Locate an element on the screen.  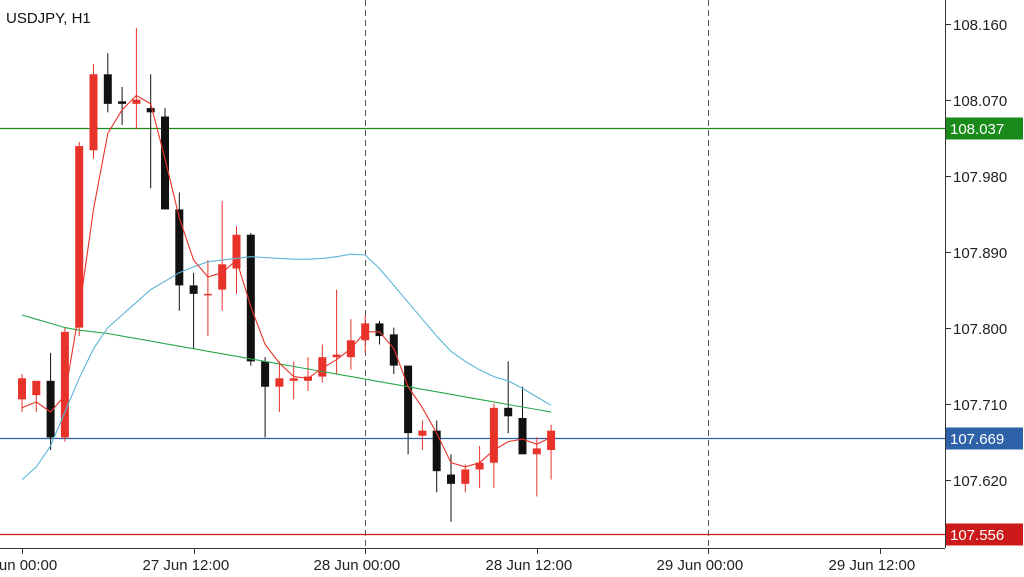
y-tick-label-0: 108.160 is located at coordinates (980, 25).